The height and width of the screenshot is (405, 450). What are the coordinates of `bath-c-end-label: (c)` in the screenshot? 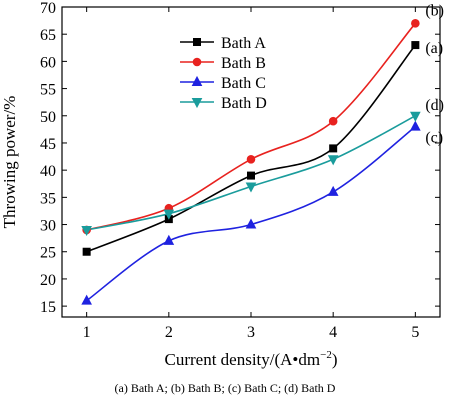 It's located at (434, 138).